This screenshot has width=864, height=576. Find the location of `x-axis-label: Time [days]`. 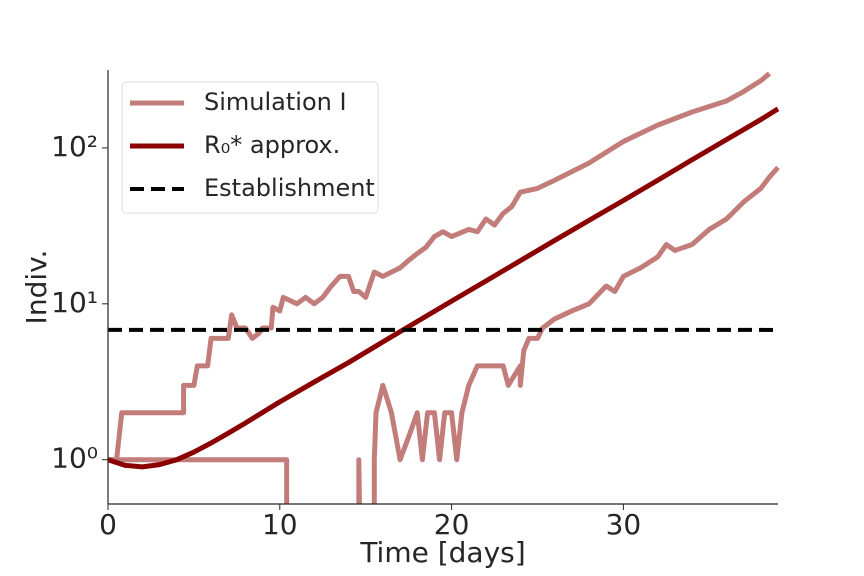

x-axis-label: Time [days] is located at coordinates (442, 552).